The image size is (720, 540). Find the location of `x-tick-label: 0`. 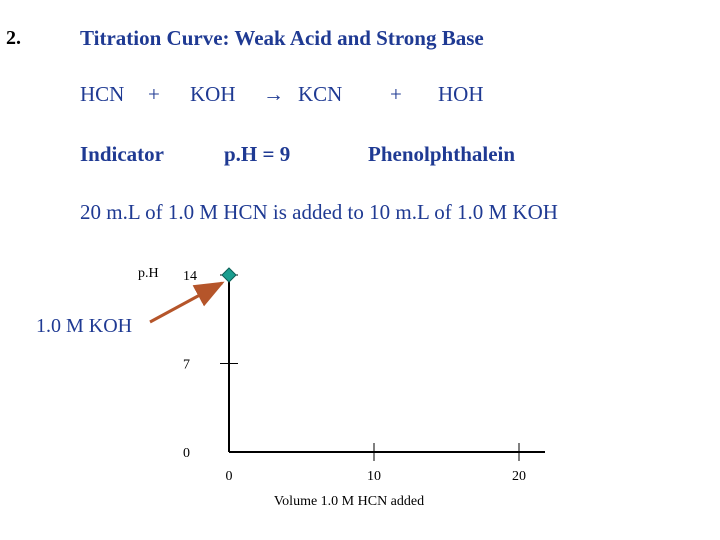

x-tick-label: 0 is located at coordinates (229, 476).